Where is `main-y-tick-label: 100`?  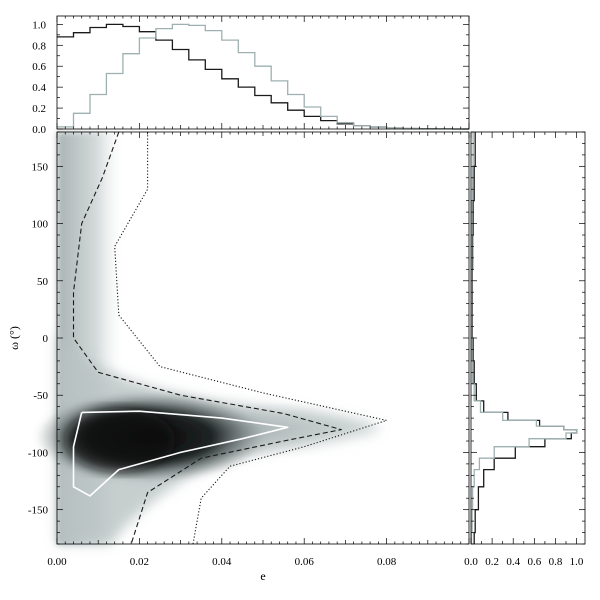
main-y-tick-label: 100 is located at coordinates (40, 225).